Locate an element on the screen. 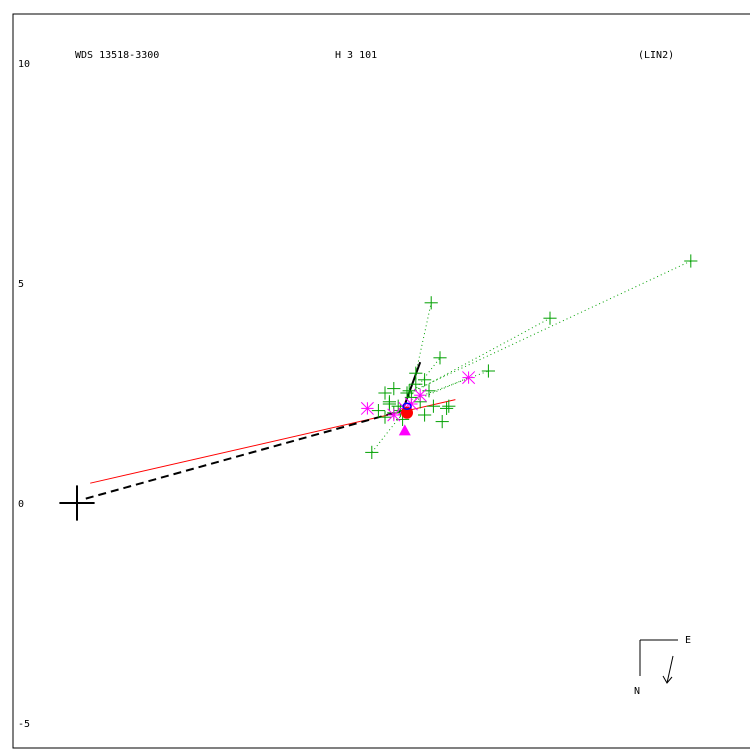 The width and height of the screenshot is (750, 750). header-left-label: WDS 13518-3300 is located at coordinates (117, 55).